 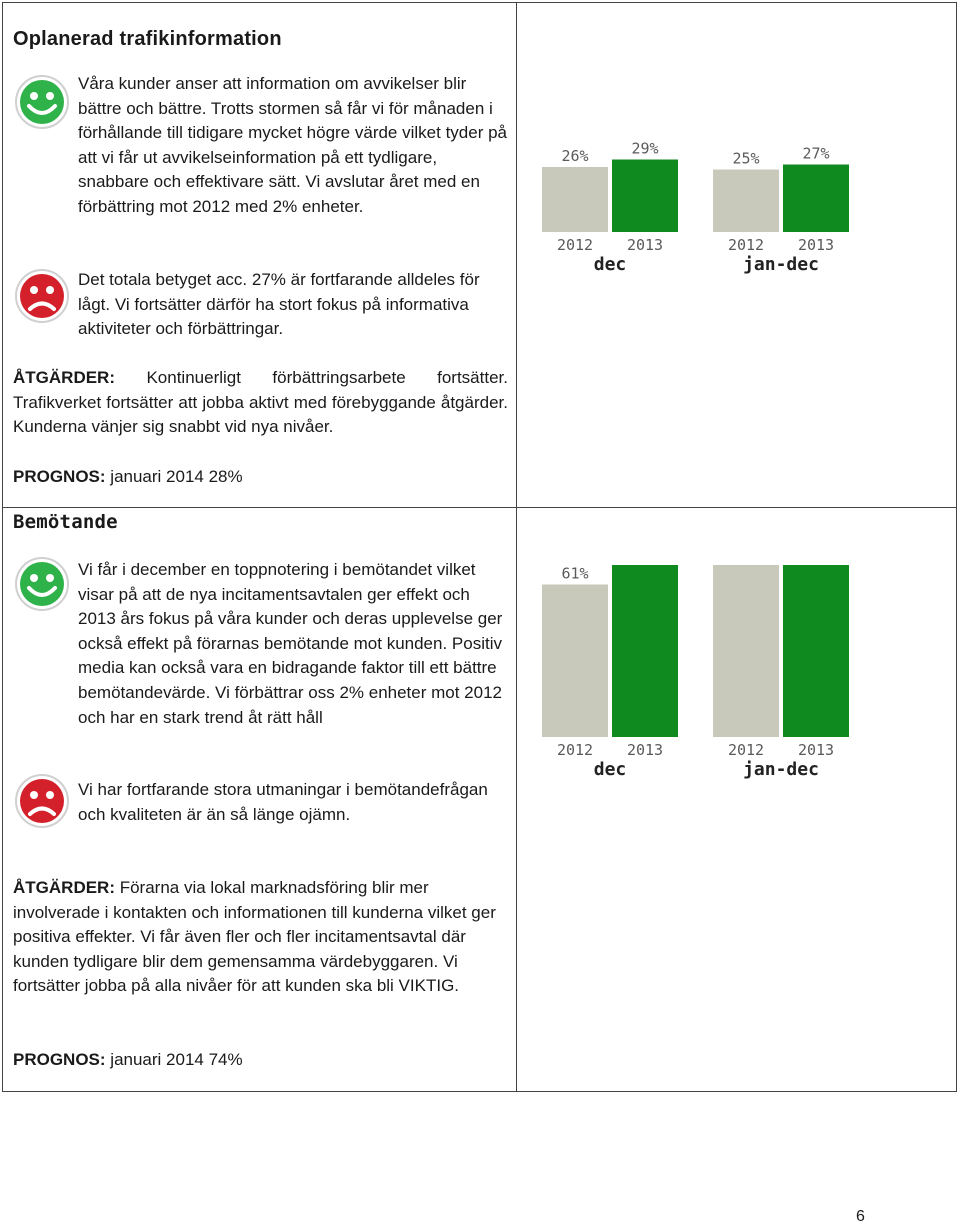 I want to click on forecast-text: januari 2014 74%, so click(x=174, y=1059).